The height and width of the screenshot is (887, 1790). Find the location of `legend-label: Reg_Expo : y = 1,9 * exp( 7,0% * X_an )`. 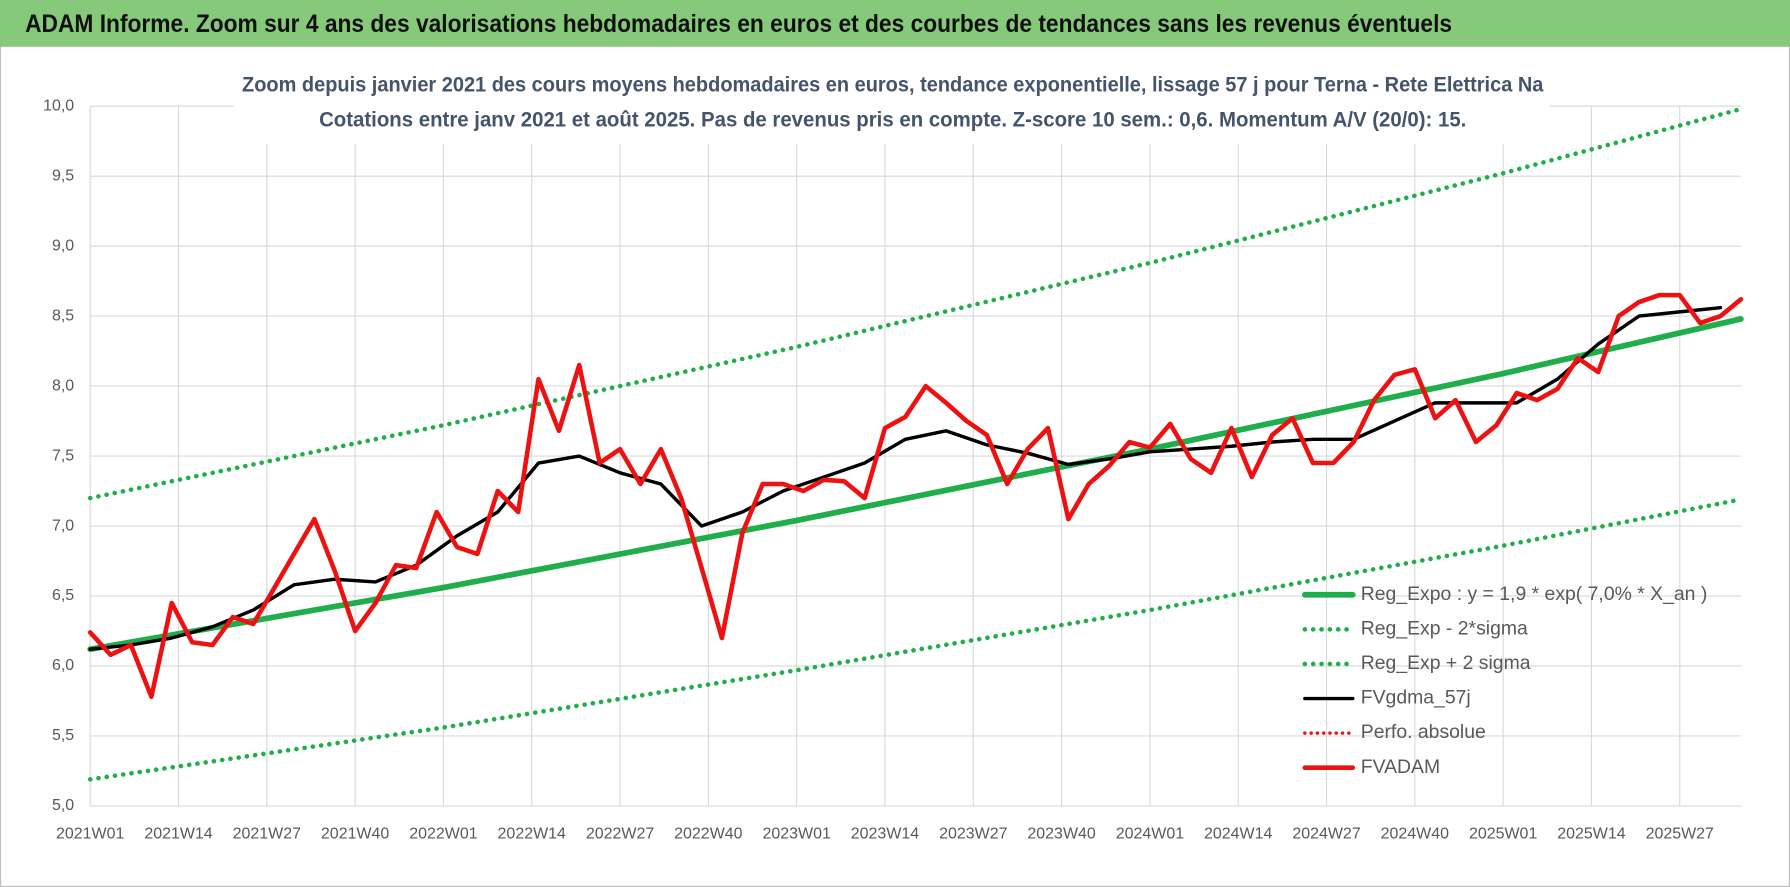

legend-label: Reg_Expo : y = 1,9 * exp( 7,0% * X_an ) is located at coordinates (1534, 594).